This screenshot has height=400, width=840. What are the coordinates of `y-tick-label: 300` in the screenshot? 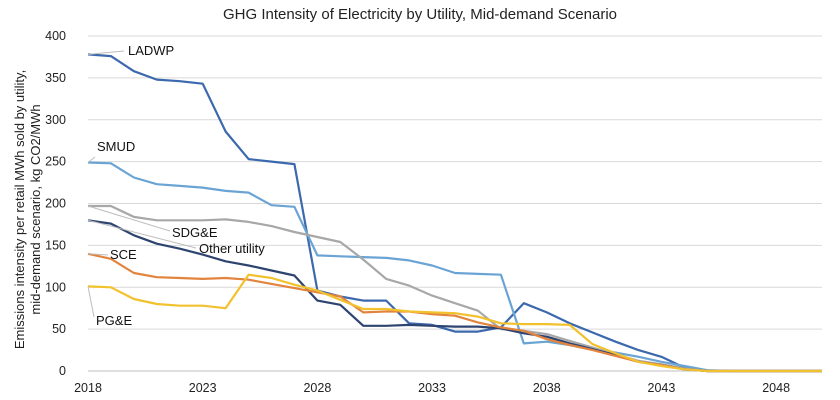 It's located at (55, 120).